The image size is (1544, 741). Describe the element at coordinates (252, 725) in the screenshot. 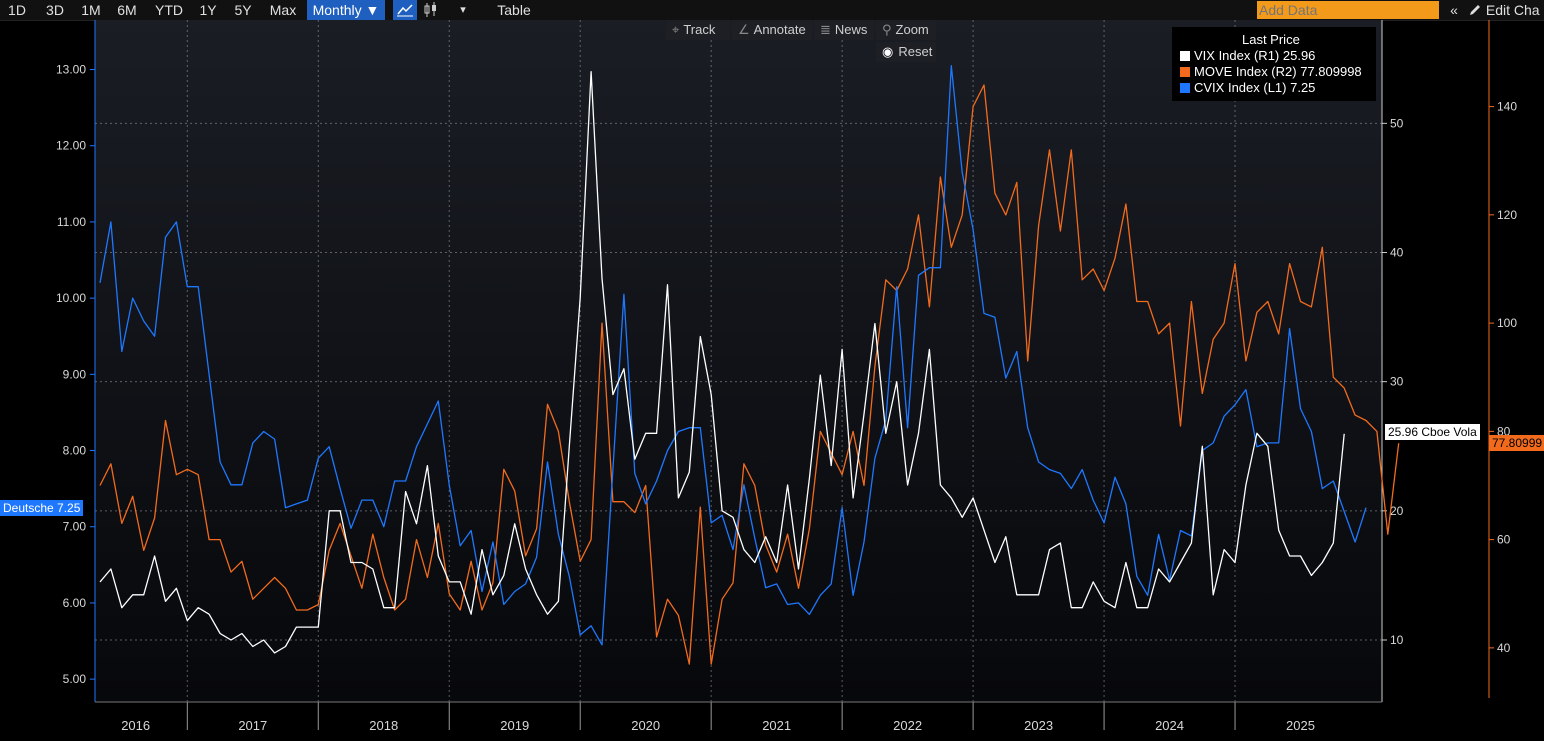

I see `x-tick-label: 2017` at that location.